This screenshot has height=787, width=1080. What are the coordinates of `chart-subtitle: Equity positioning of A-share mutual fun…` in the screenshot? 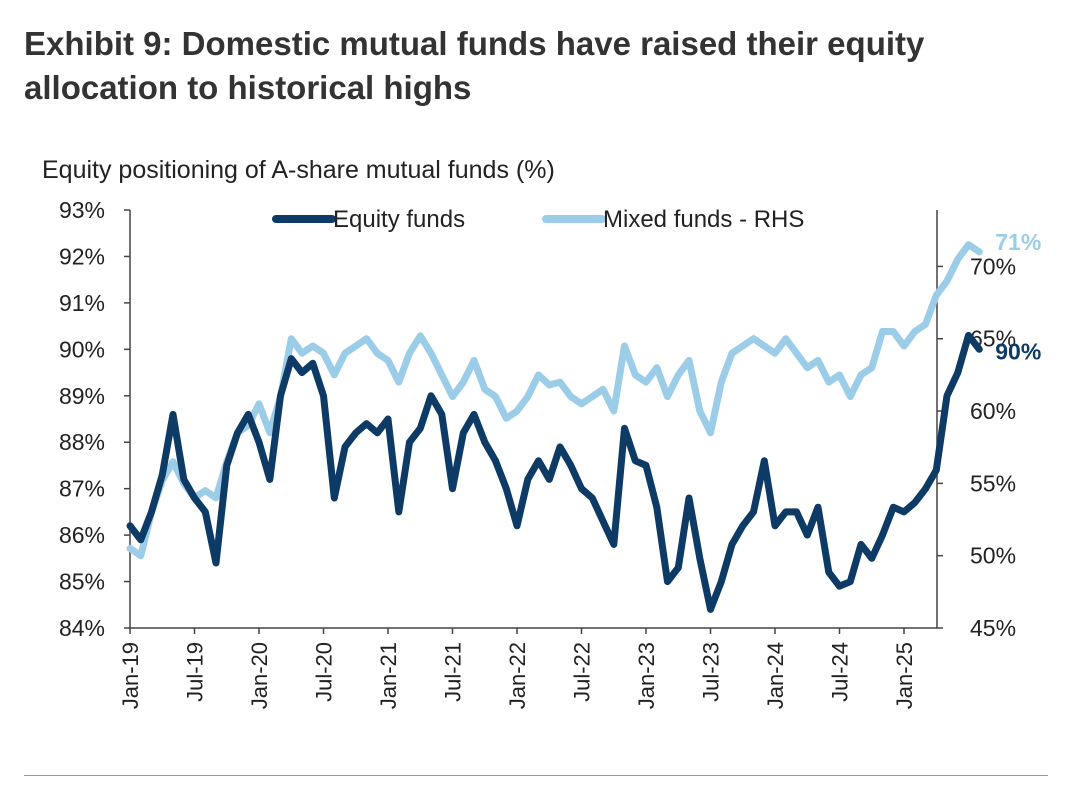 It's located at (298, 170).